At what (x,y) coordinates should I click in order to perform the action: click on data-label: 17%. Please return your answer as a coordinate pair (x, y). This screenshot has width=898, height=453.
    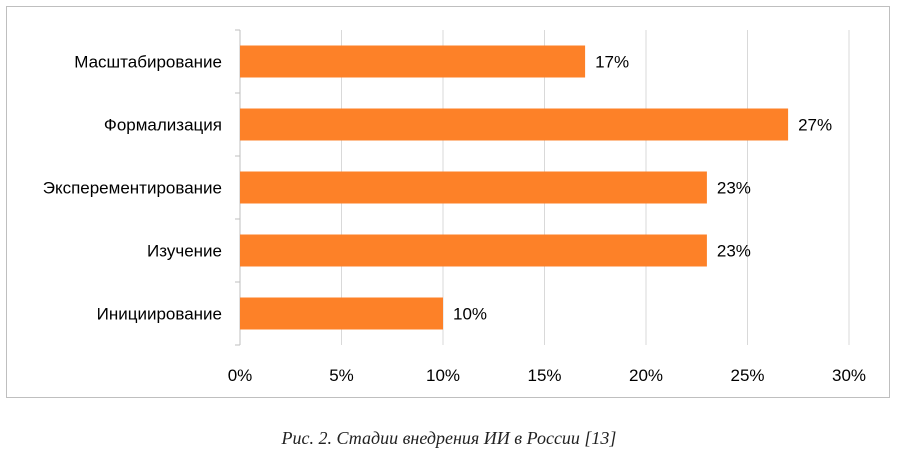
    Looking at the image, I should click on (612, 62).